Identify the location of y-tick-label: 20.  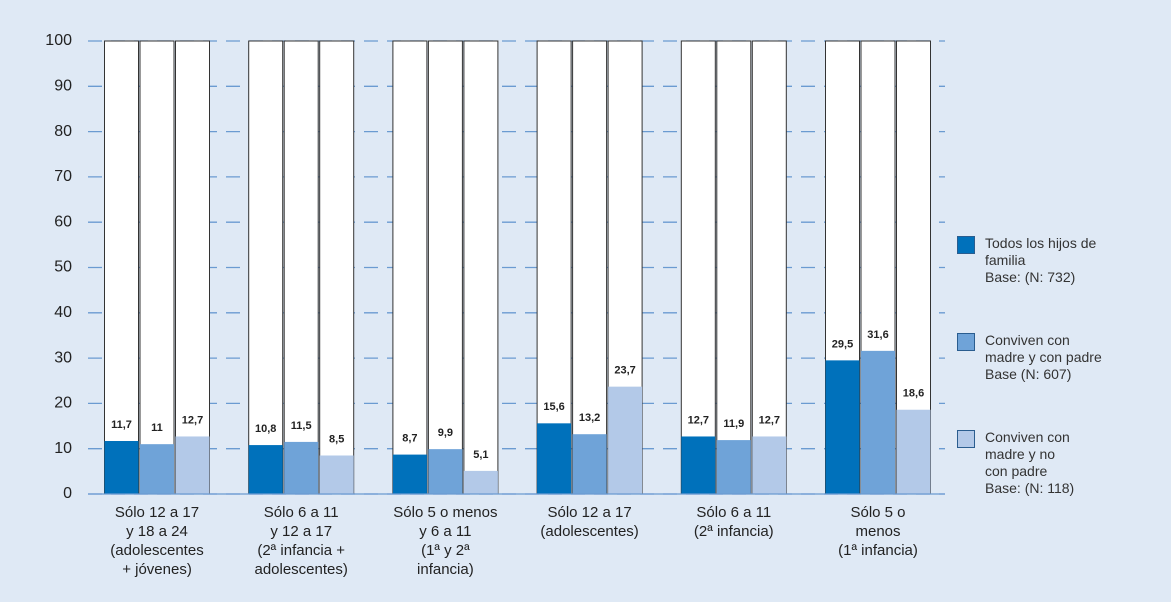
(63, 403).